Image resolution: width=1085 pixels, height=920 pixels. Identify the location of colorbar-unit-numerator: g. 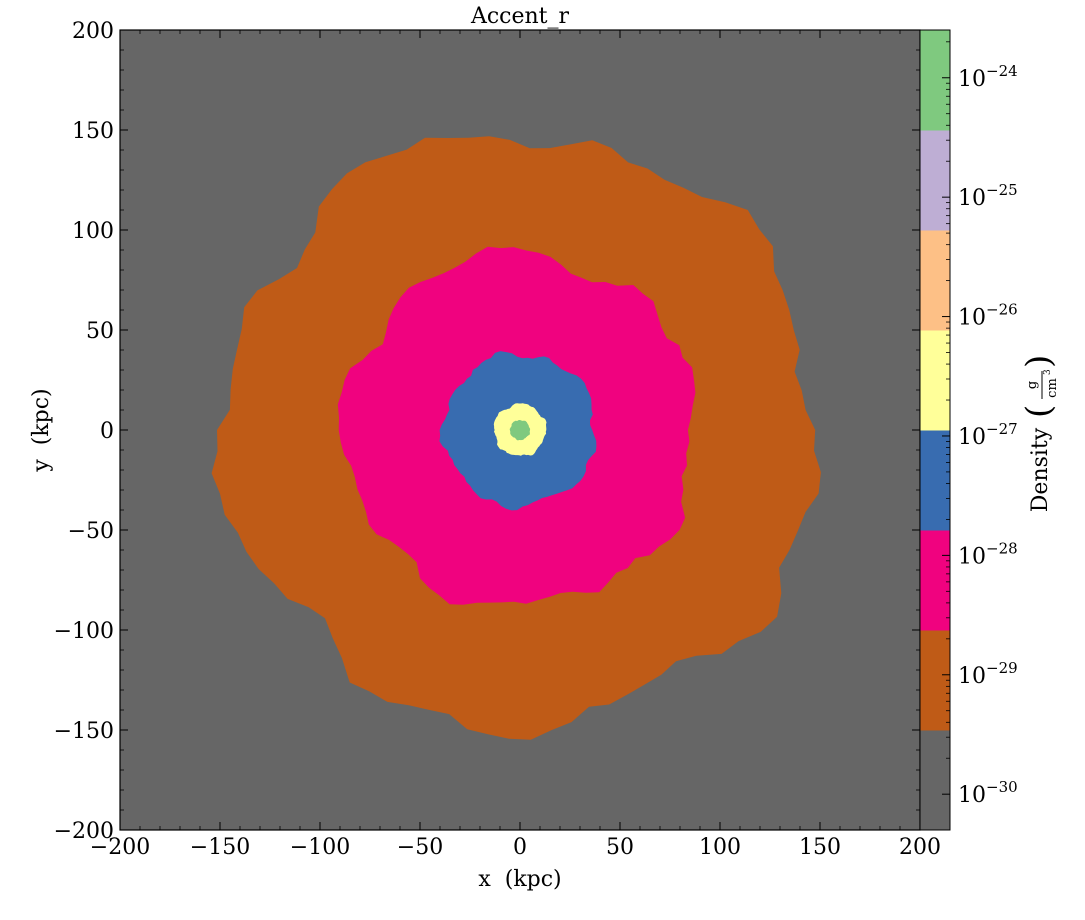
(1032, 385).